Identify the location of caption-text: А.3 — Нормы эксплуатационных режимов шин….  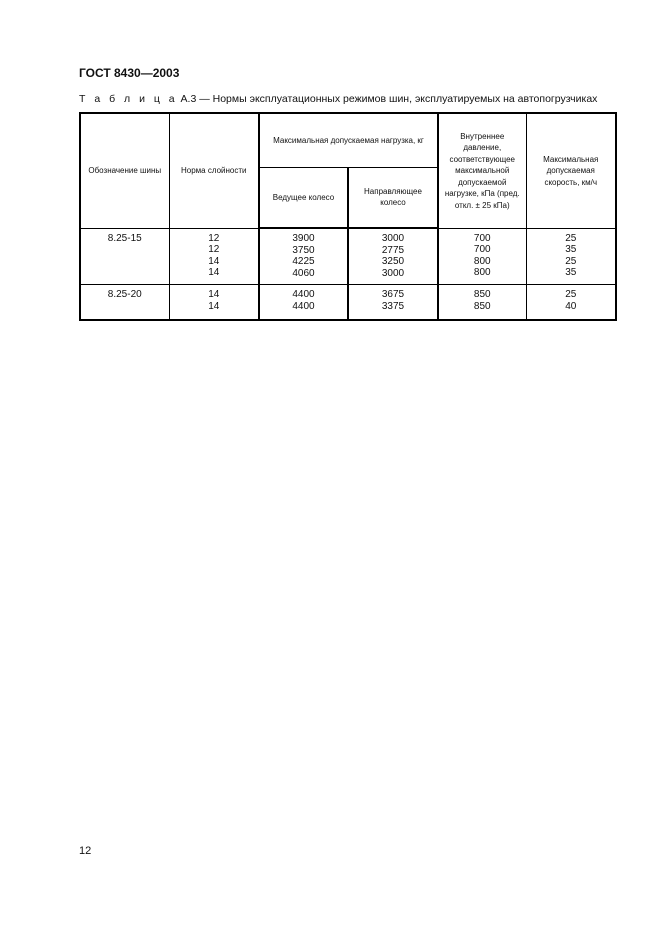
(387, 99).